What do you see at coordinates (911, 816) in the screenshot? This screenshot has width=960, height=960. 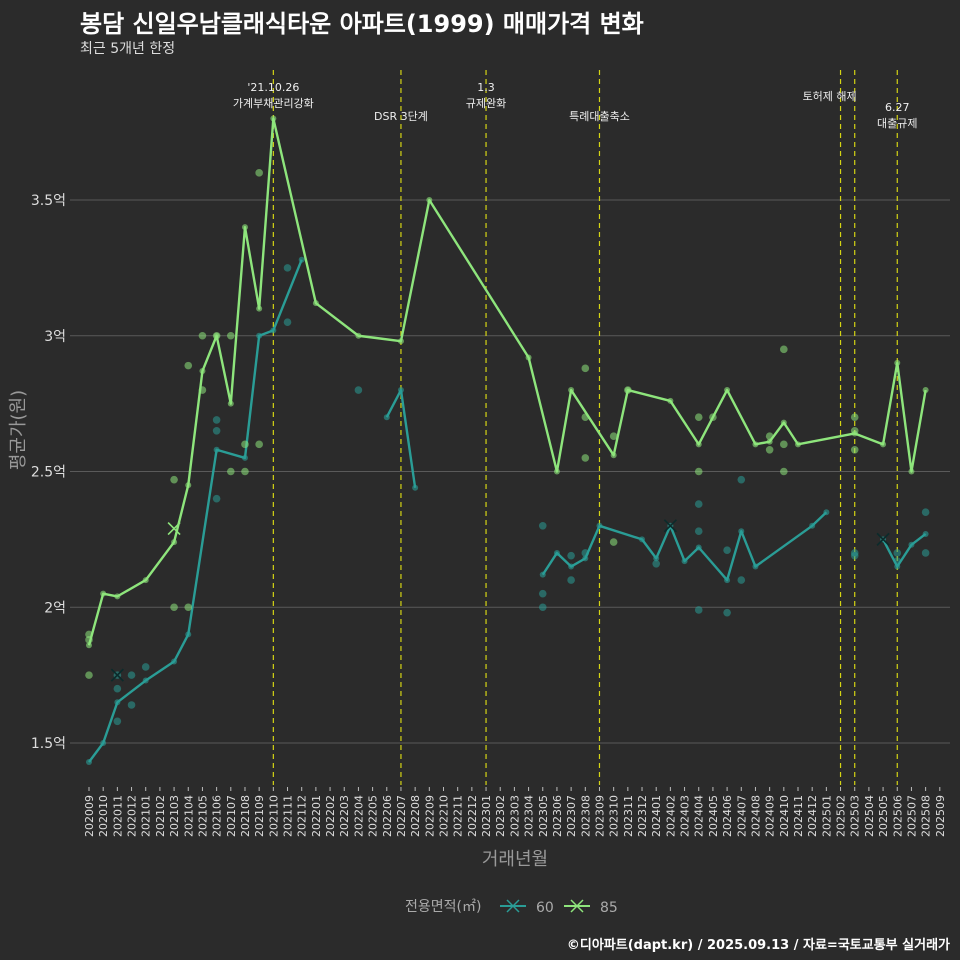 I see `x-tick-label: 202507` at bounding box center [911, 816].